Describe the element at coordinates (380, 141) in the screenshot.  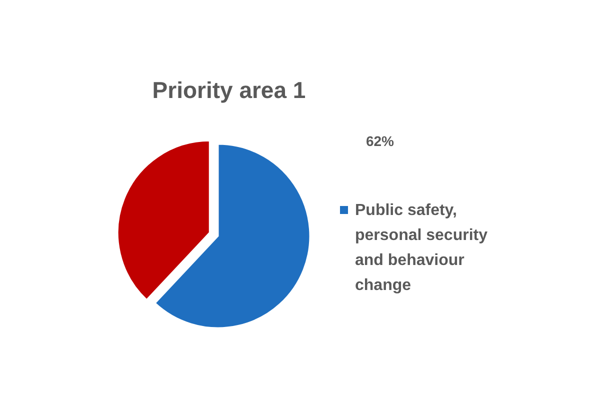
I see `data-label: 62%` at that location.